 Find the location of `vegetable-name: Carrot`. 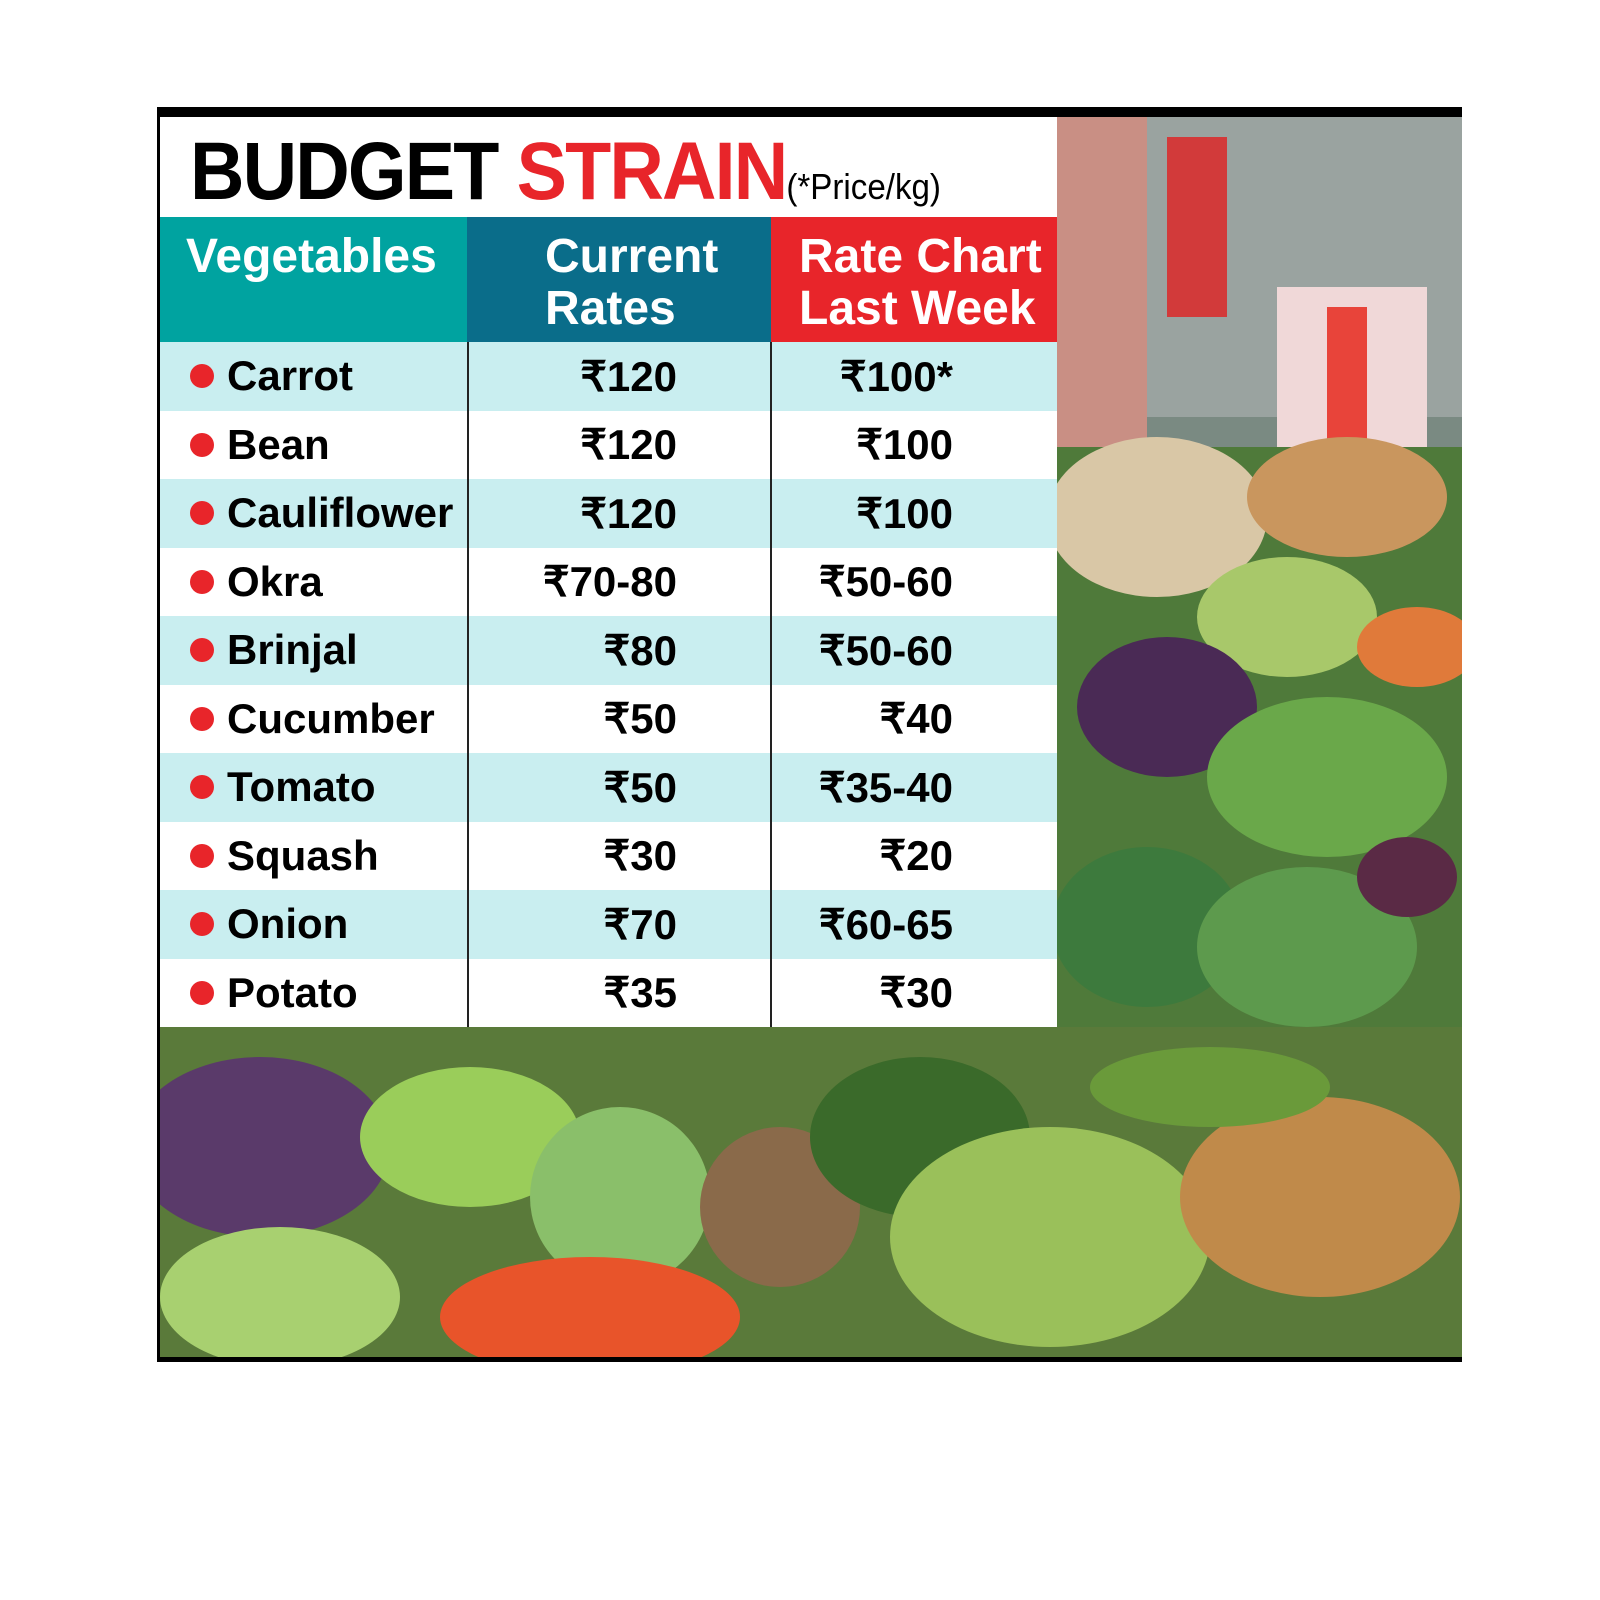

vegetable-name: Carrot is located at coordinates (290, 376).